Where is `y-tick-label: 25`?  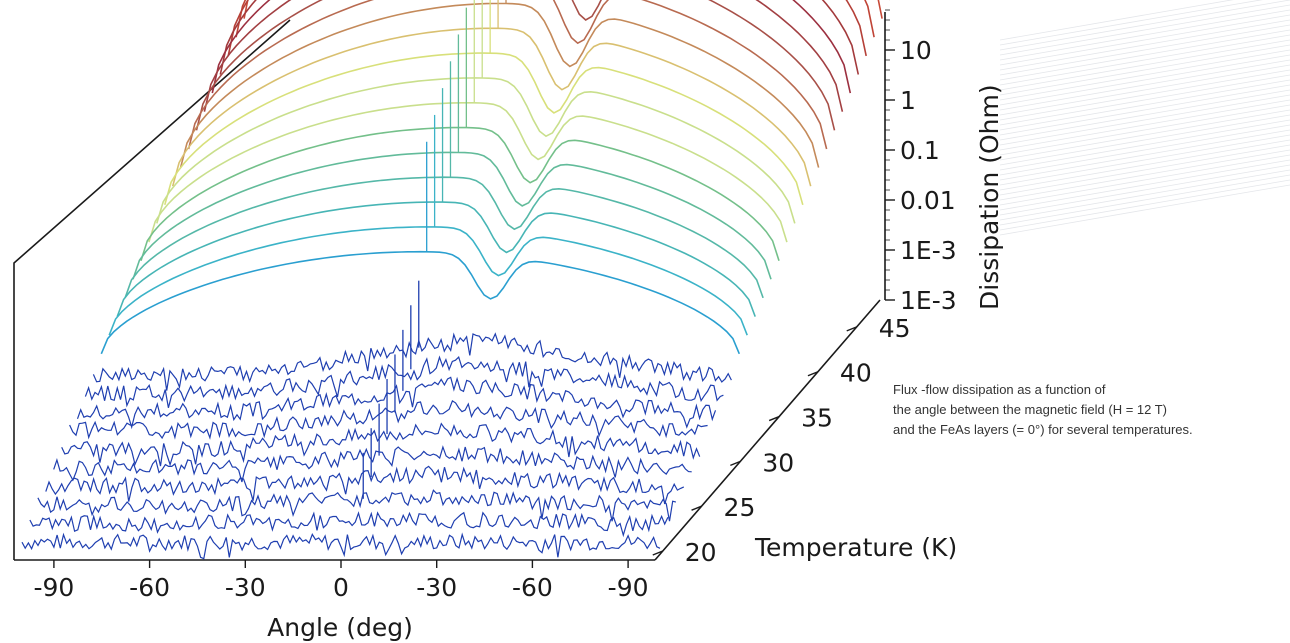 y-tick-label: 25 is located at coordinates (740, 507).